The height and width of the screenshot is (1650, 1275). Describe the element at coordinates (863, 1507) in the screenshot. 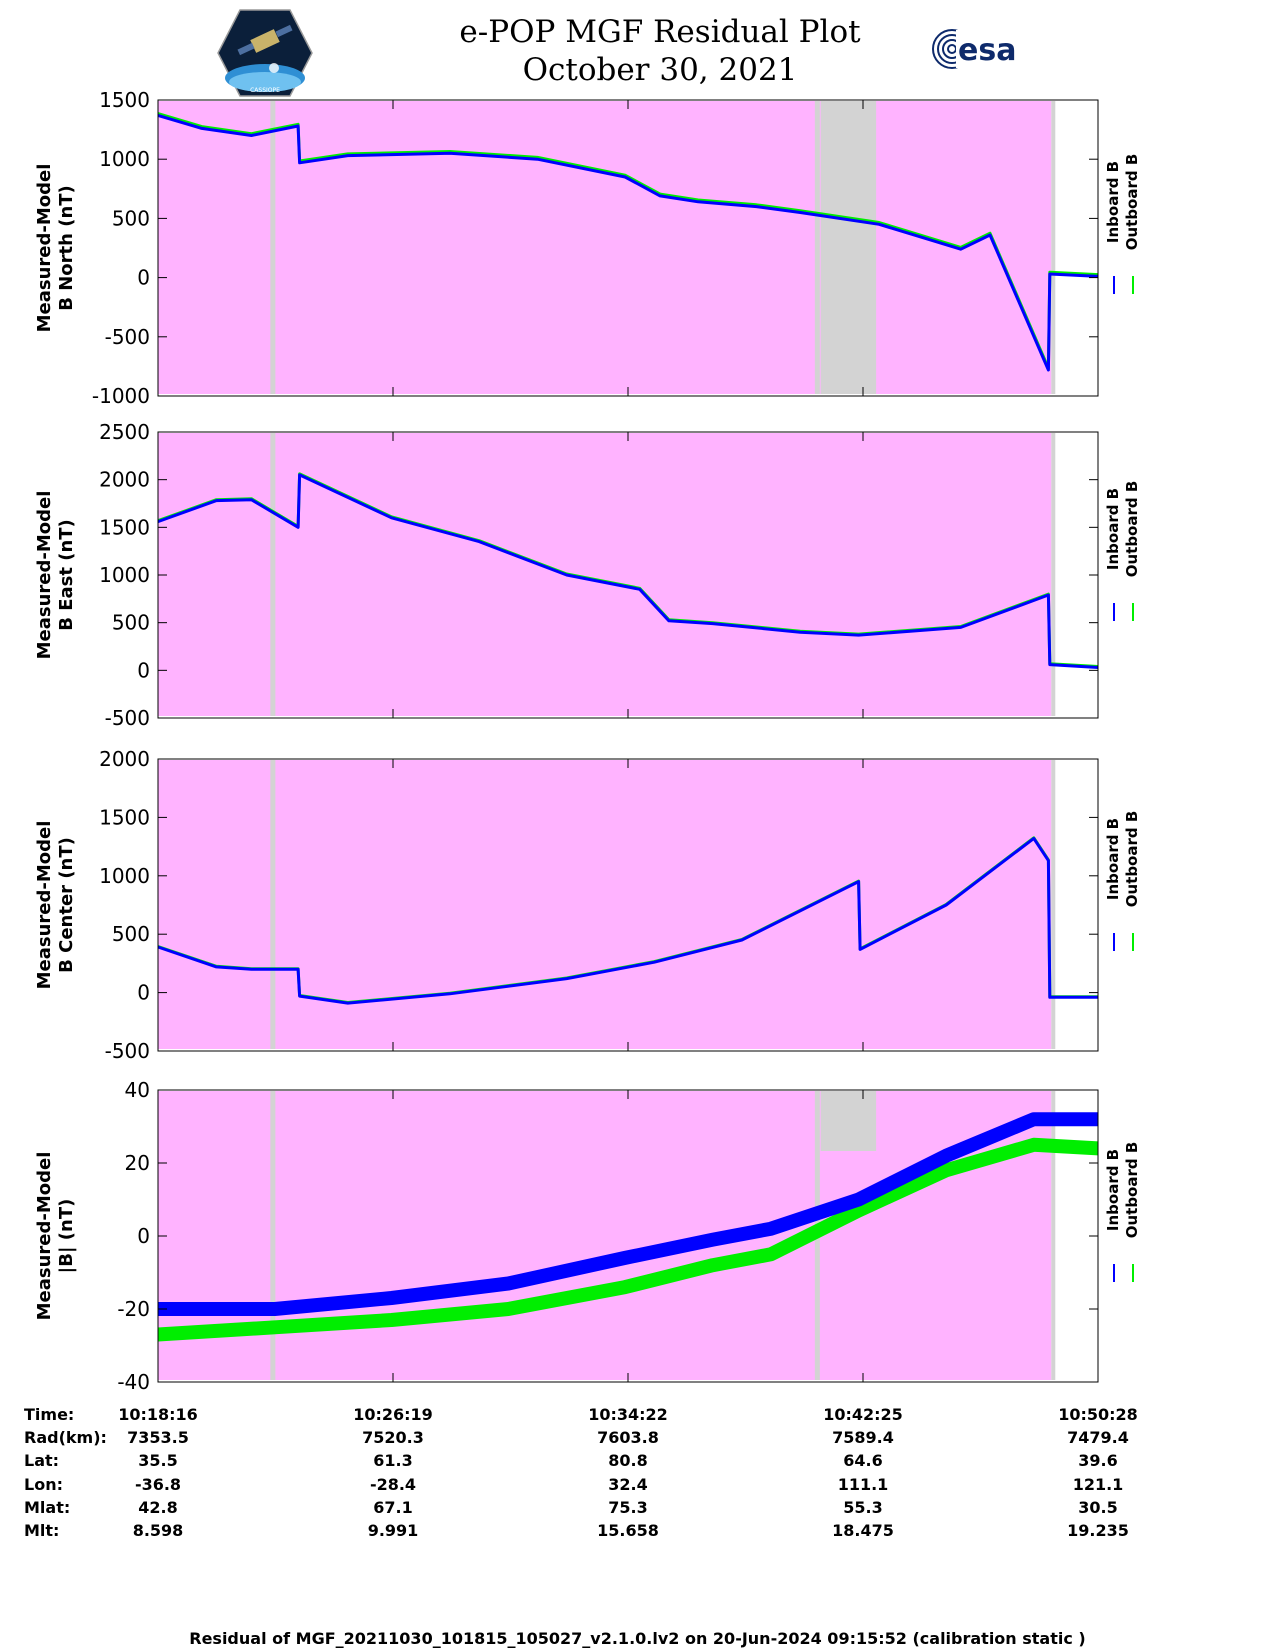

I see `orbit-cell: 55.3` at that location.